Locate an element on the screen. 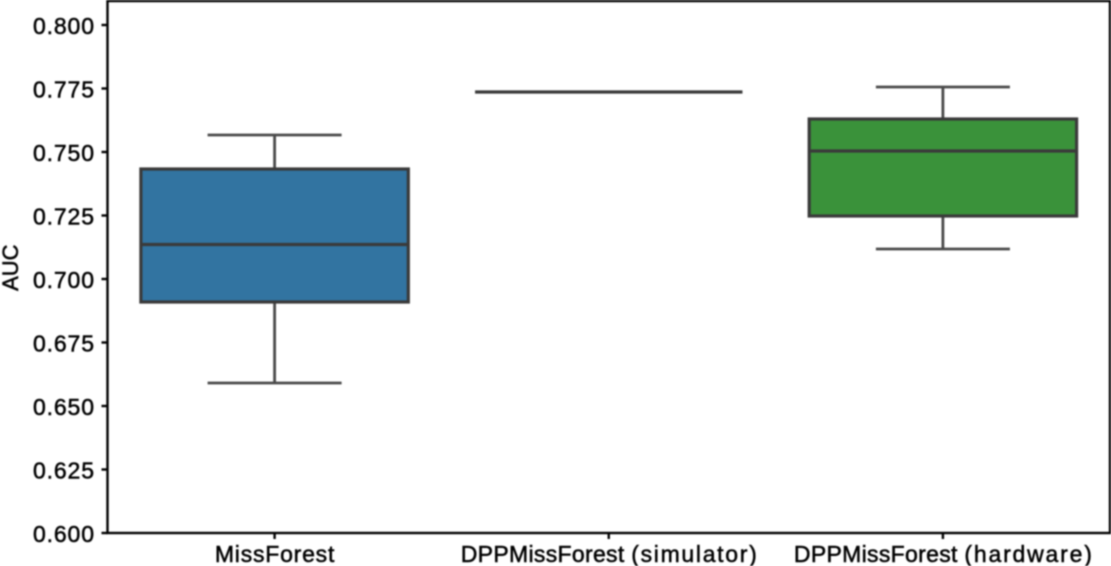 Image resolution: width=1111 pixels, height=566 pixels. svg-text: 0.625 is located at coordinates (63, 471).